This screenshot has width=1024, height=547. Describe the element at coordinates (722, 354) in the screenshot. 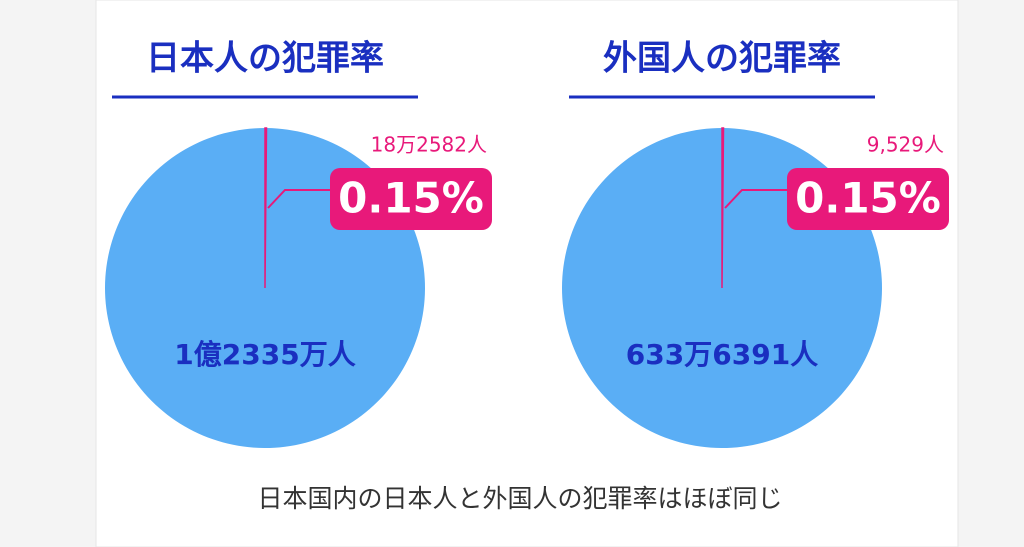

I see `slice-label: 633万6391人` at that location.